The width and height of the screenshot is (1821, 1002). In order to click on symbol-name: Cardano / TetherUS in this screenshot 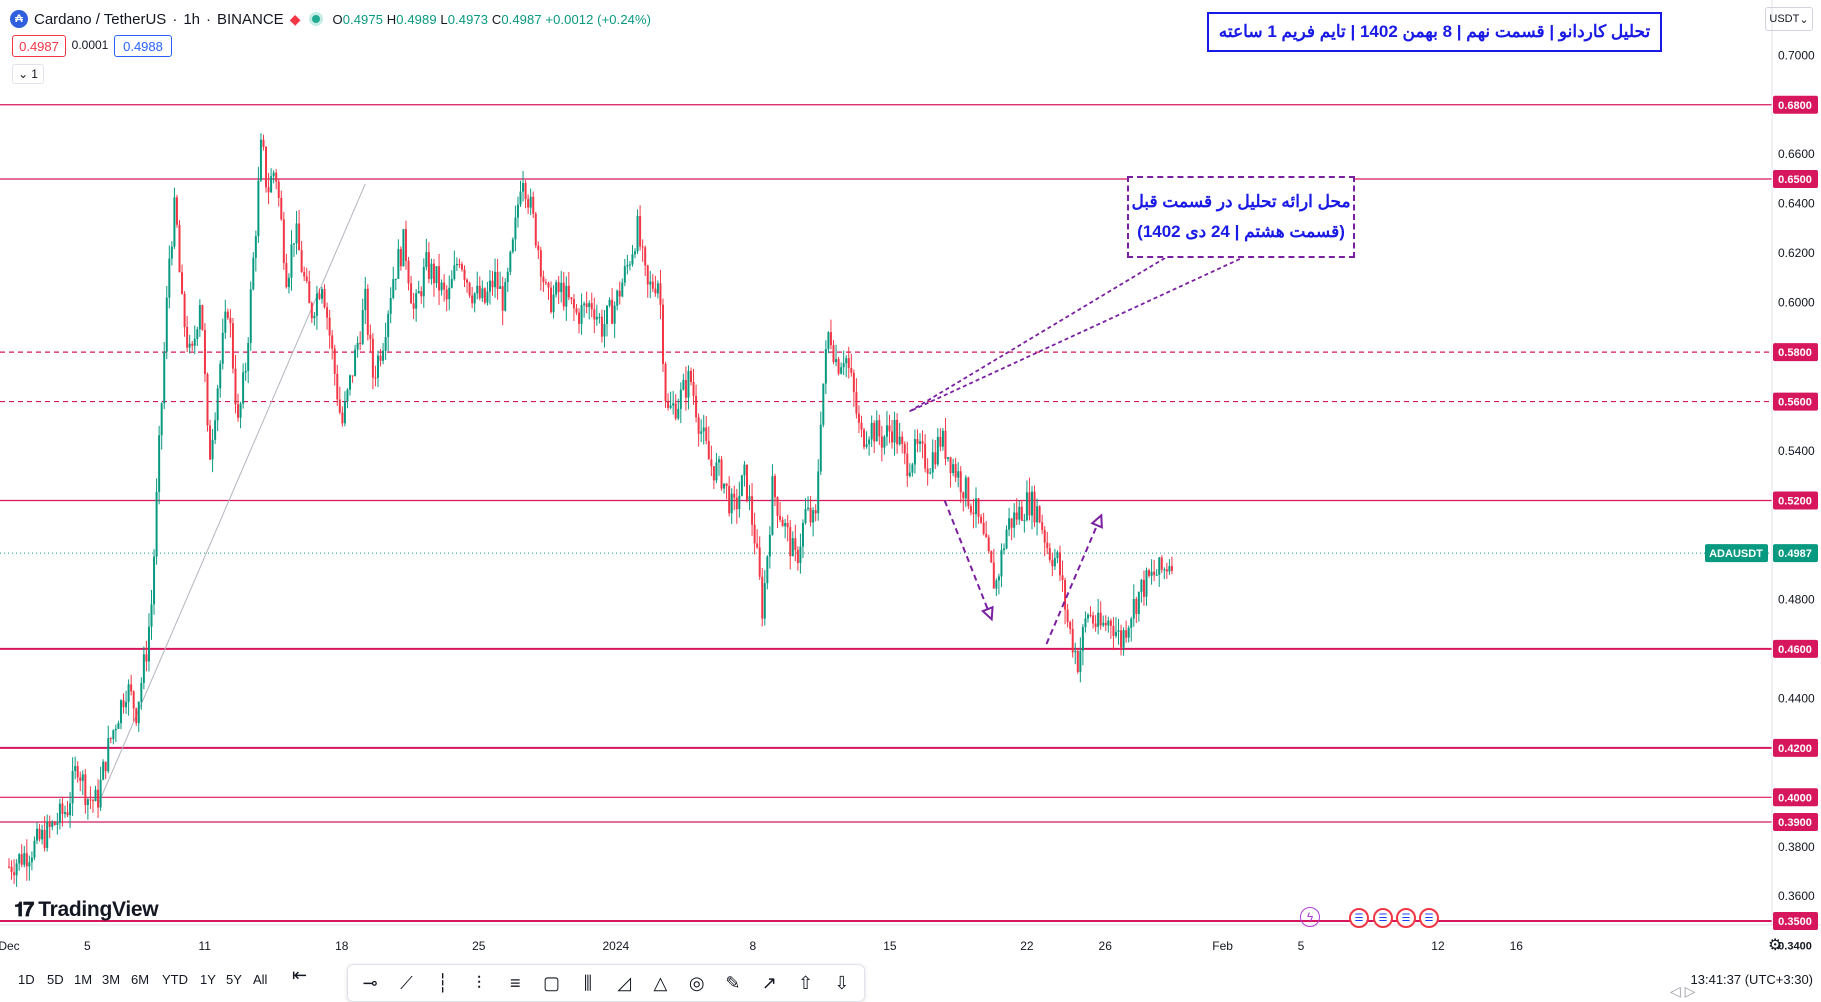, I will do `click(100, 19)`.